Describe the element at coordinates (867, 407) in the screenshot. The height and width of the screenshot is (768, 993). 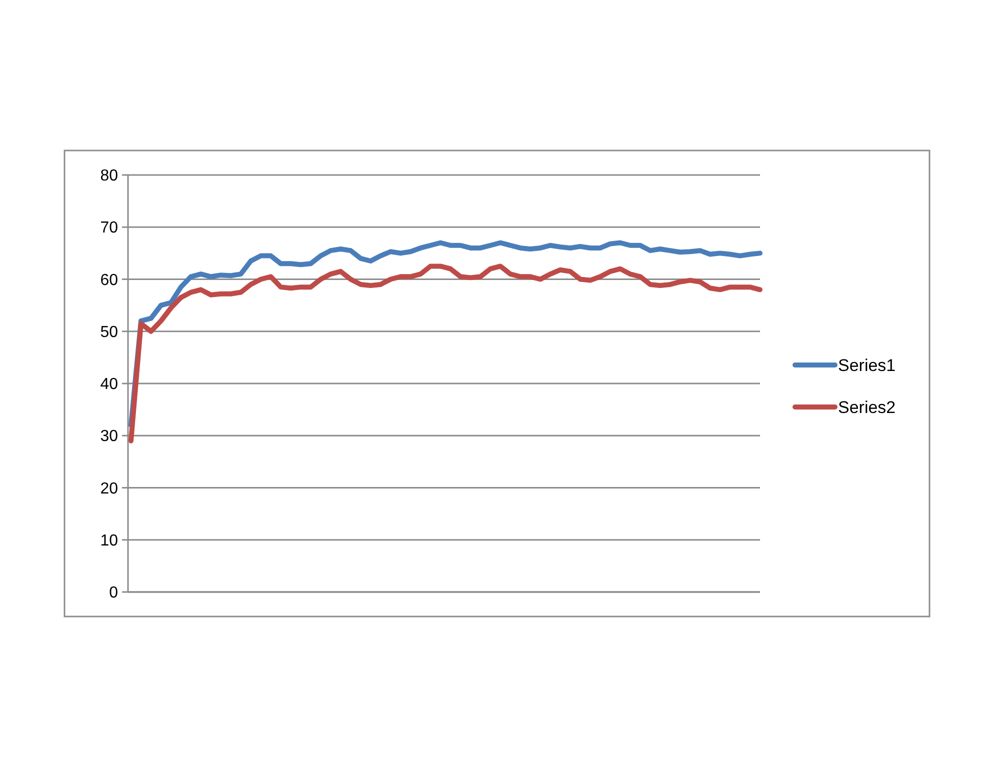
I see `legend-label: Series2` at that location.